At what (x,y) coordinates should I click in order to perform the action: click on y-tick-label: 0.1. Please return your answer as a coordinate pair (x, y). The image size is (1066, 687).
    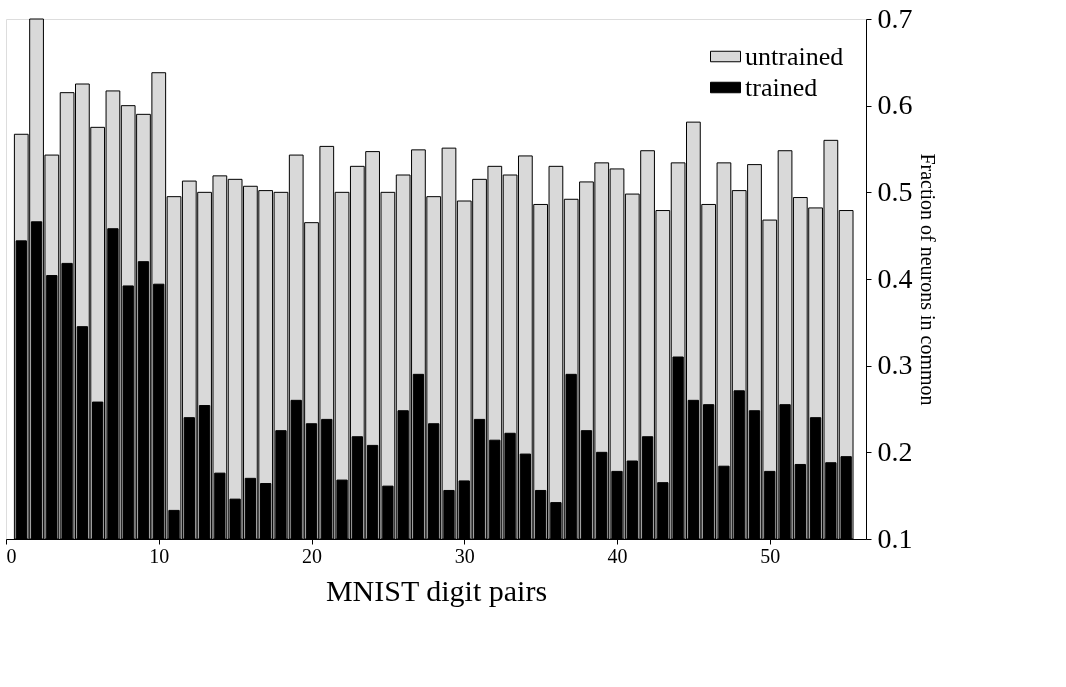
    Looking at the image, I should click on (895, 538).